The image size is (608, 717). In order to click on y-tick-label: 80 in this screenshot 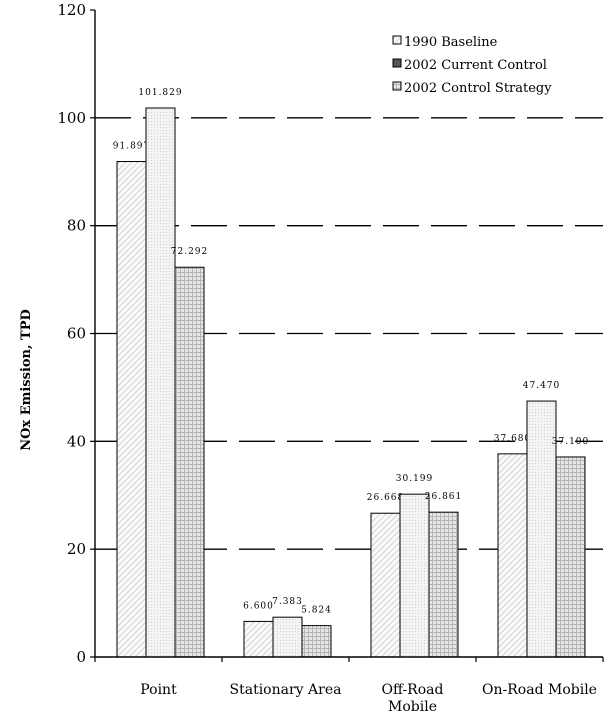, I will do `click(76, 226)`.